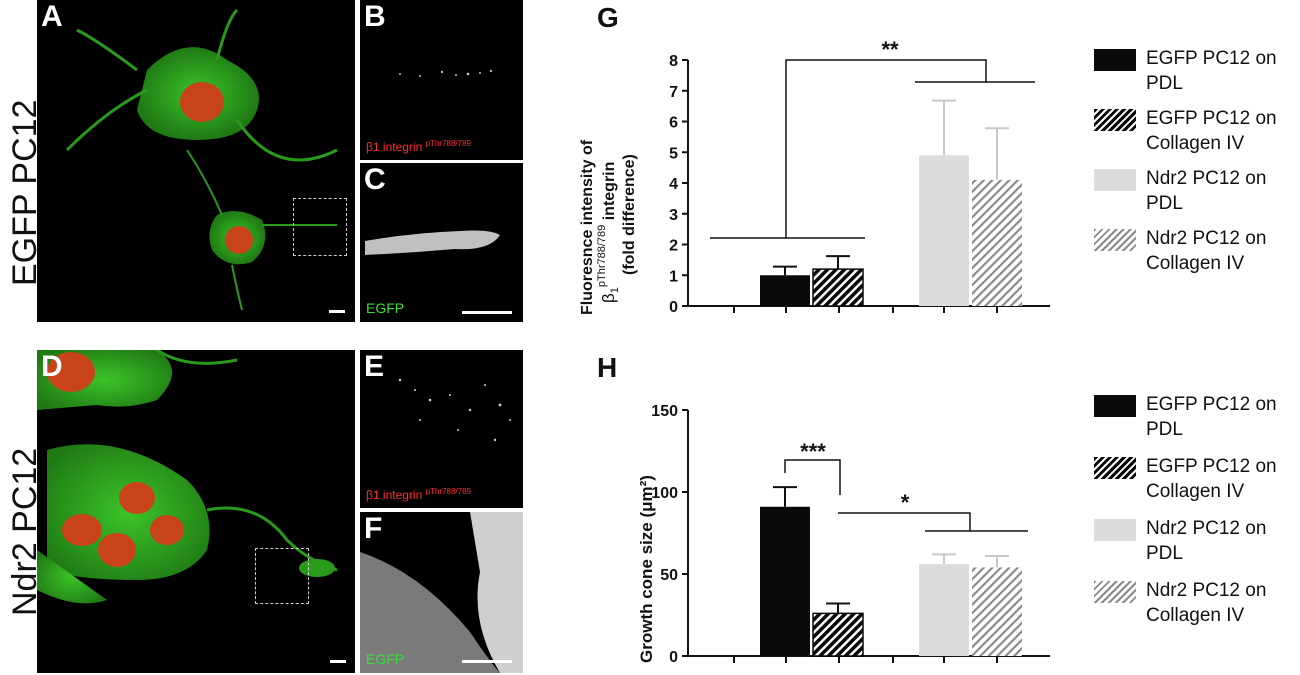 This screenshot has width=1300, height=675. What do you see at coordinates (890, 49) in the screenshot?
I see `significance-label: **` at bounding box center [890, 49].